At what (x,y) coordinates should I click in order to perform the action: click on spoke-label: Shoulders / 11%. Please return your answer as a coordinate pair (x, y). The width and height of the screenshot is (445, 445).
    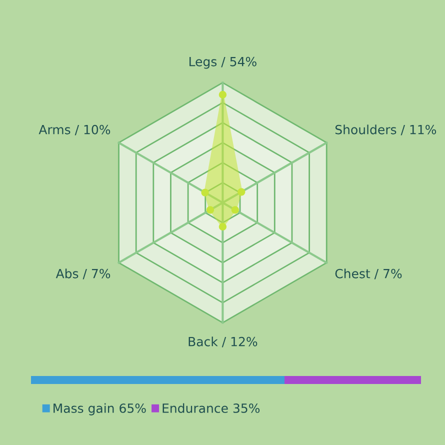
    Looking at the image, I should click on (385, 130).